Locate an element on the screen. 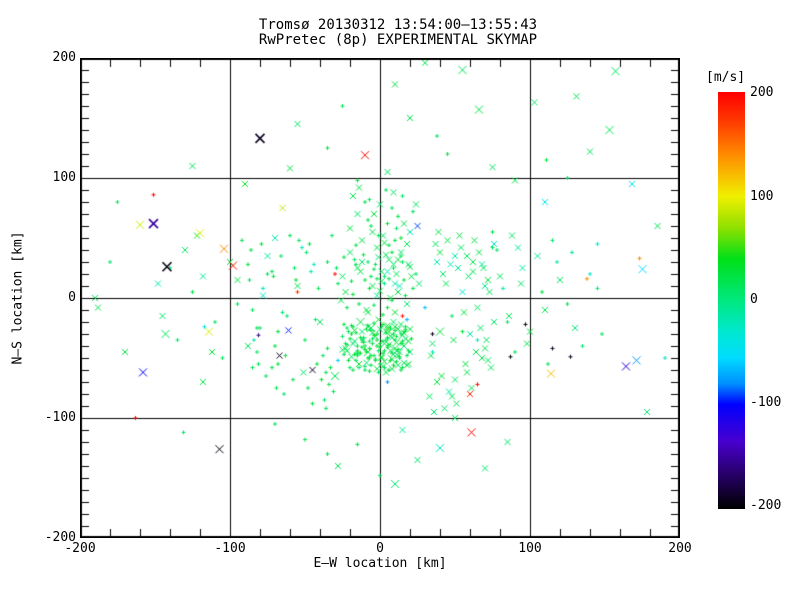 This screenshot has height=600, width=800. colorbar-gradient is located at coordinates (731, 300).